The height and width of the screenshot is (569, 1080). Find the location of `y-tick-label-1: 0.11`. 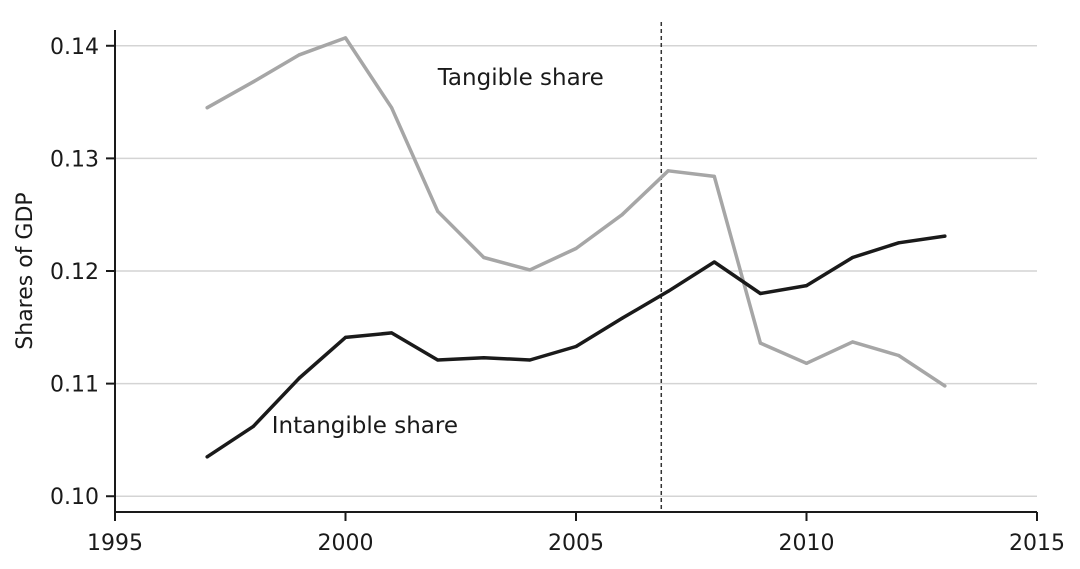

y-tick-label-1: 0.11 is located at coordinates (74, 385).